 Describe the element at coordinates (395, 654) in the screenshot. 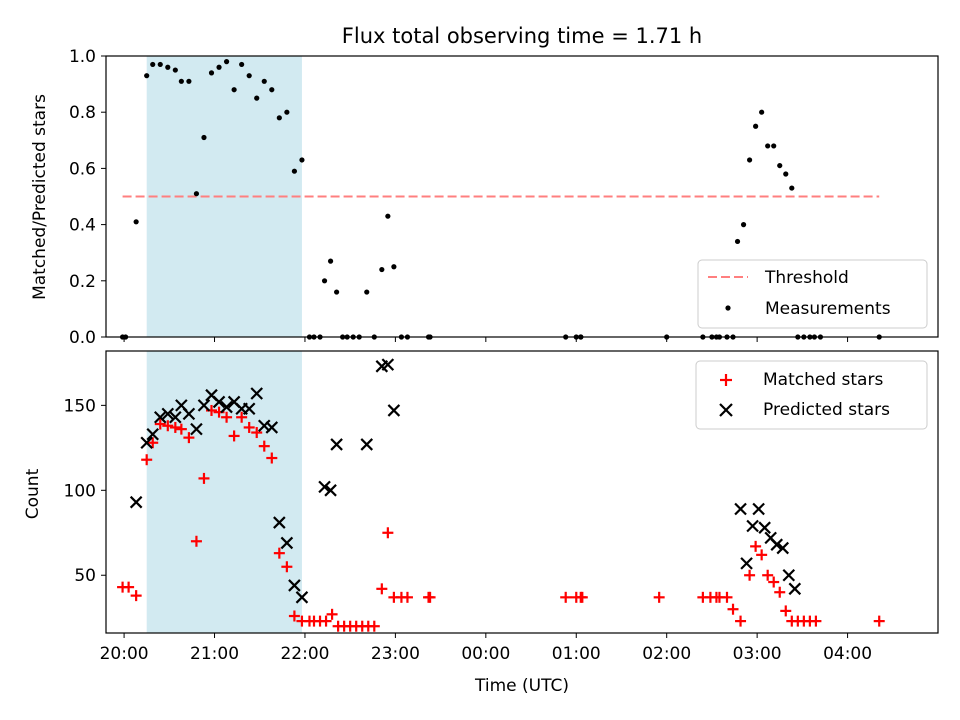

I see `x-tick-label: 23:00` at that location.